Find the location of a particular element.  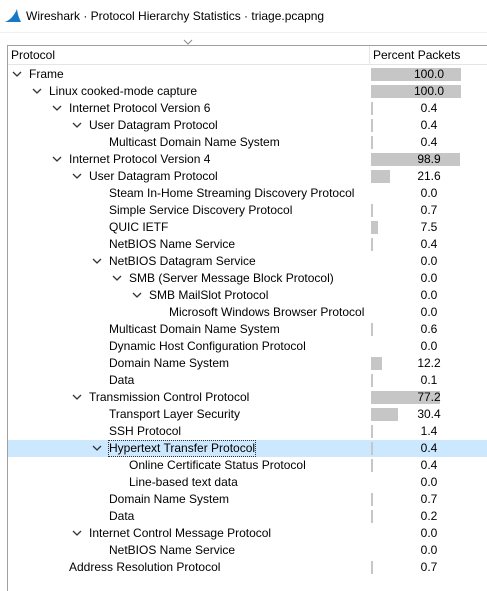

tree-row-label-group: Hypertext Transfer Protocol is located at coordinates (174, 448).